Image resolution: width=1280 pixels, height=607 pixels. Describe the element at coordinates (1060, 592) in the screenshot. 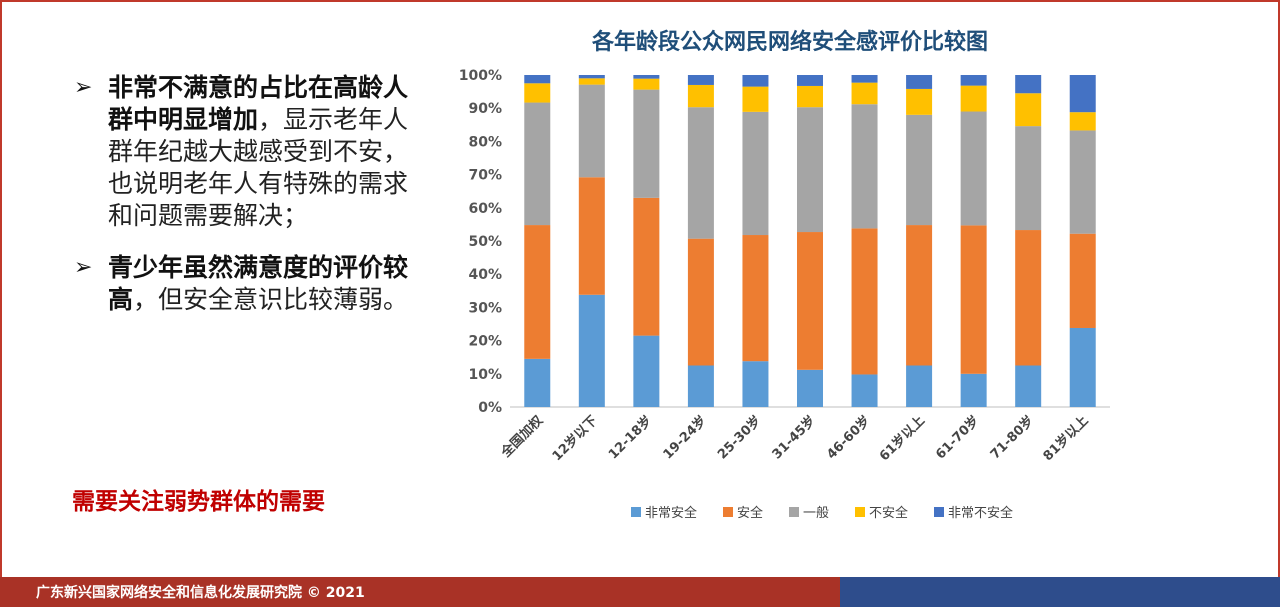

I see `footer-blue-band` at that location.